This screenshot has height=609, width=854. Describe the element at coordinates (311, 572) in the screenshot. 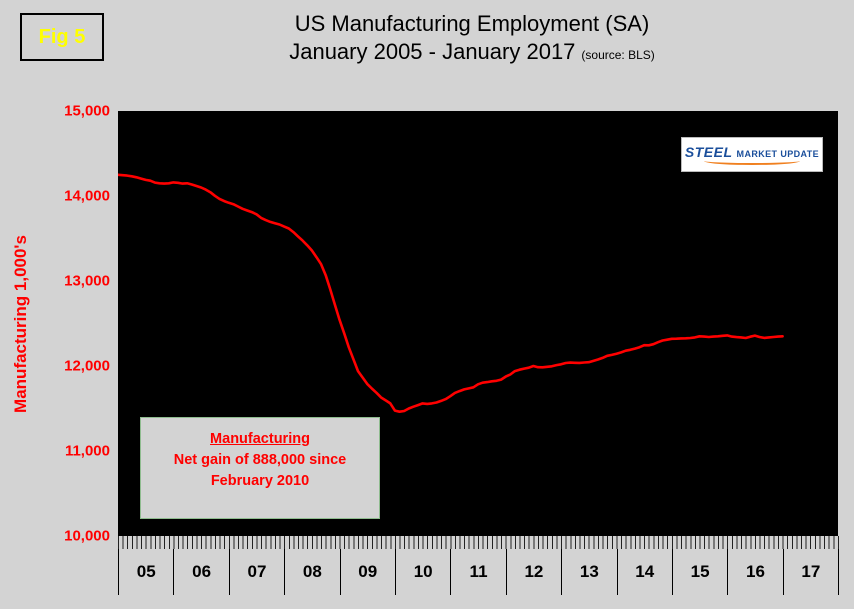

I see `x-axis-label: 08` at that location.